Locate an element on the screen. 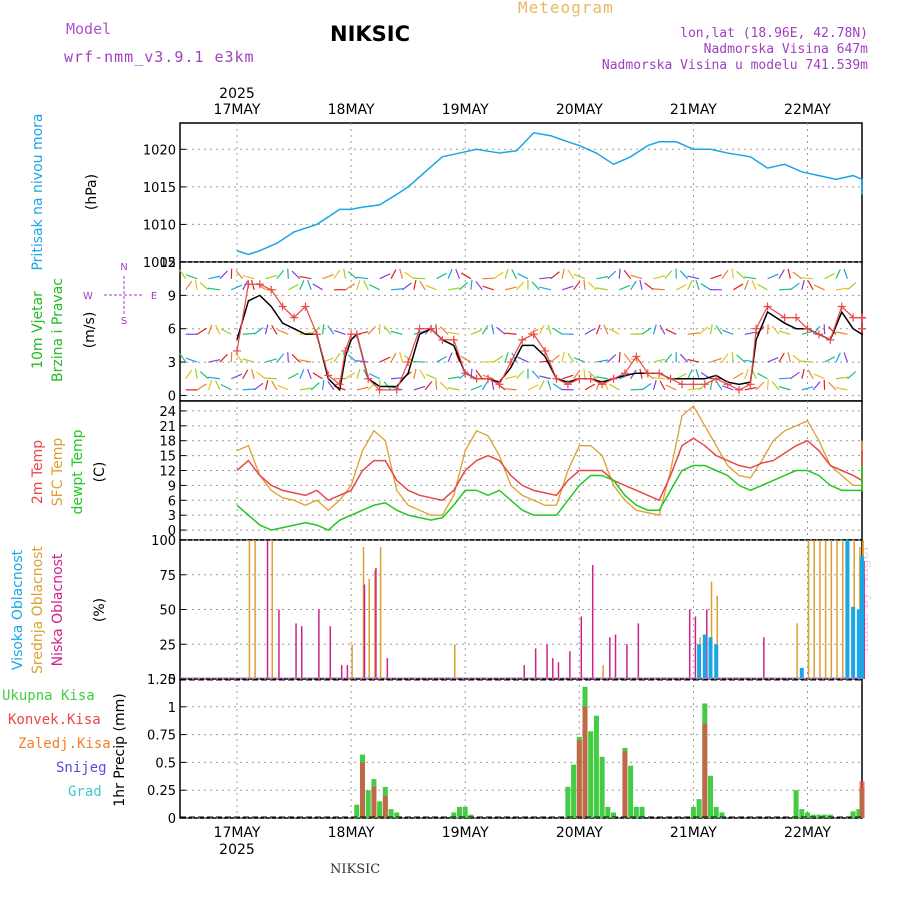  cloud-high-title: Visoka Oblacnost is located at coordinates (18, 609).